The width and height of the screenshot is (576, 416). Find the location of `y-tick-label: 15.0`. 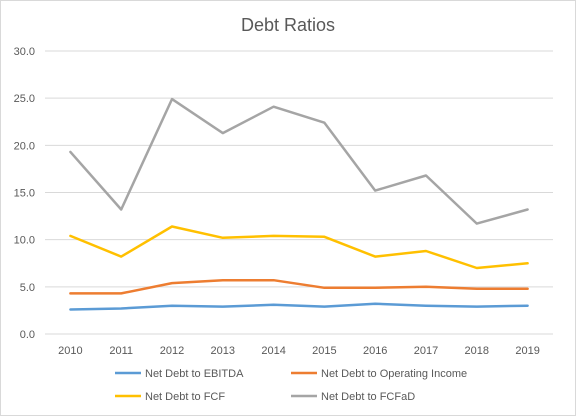

y-tick-label: 15.0 is located at coordinates (24, 194).